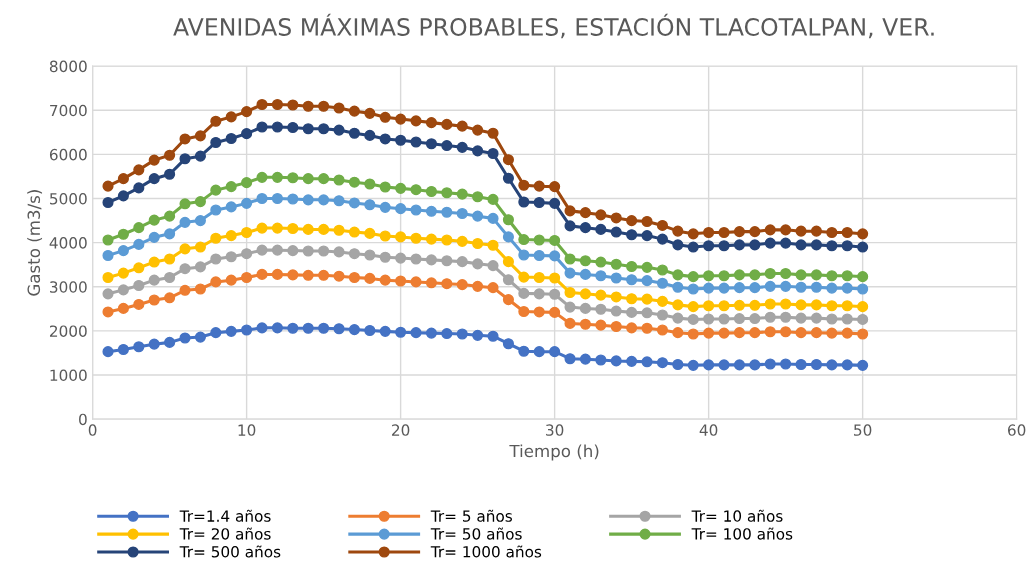  I want to click on x-tick-label: 60, so click(1017, 430).